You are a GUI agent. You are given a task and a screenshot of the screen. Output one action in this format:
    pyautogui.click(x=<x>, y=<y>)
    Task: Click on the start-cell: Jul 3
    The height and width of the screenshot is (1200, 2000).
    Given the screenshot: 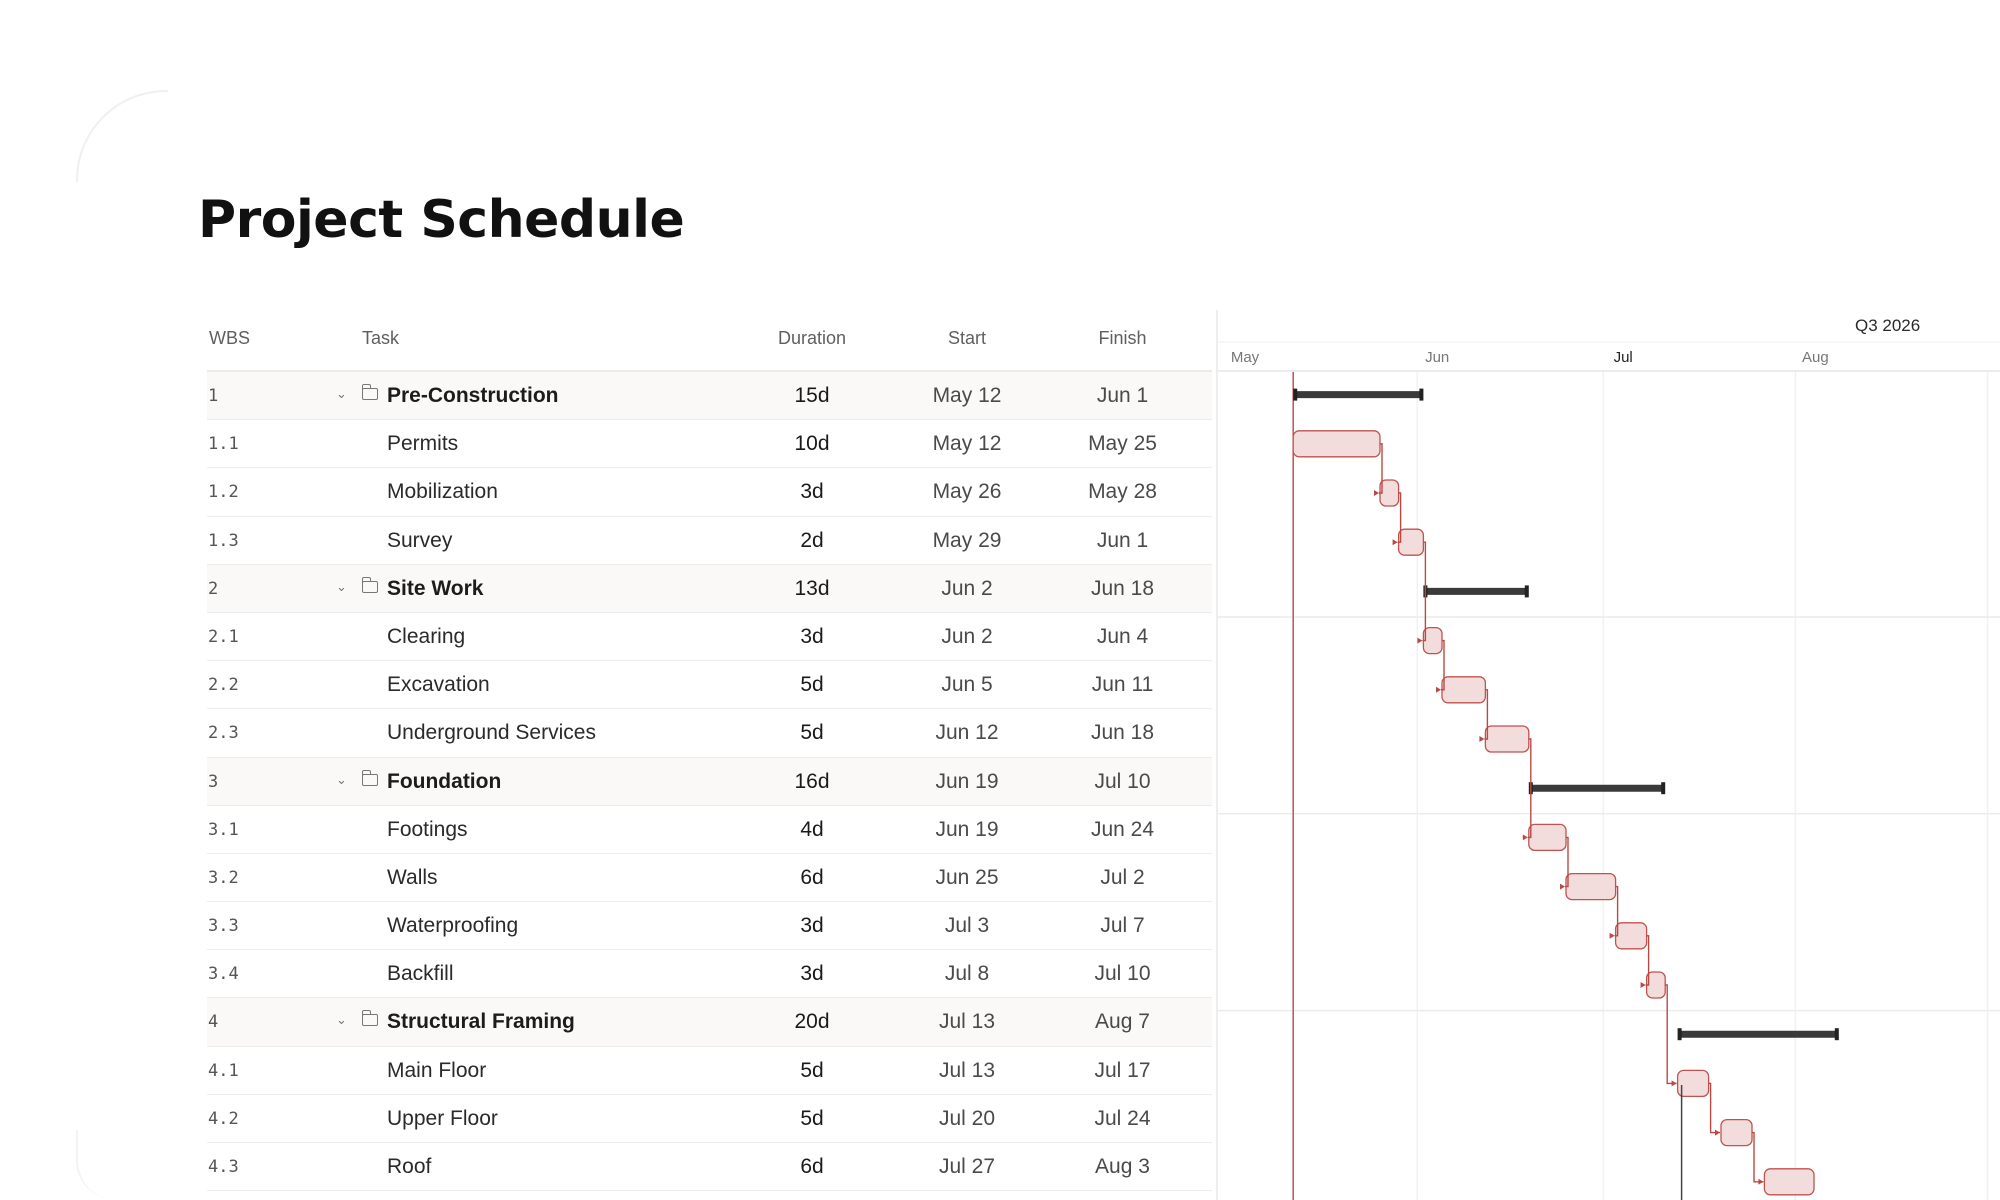 What is the action you would take?
    pyautogui.click(x=967, y=926)
    